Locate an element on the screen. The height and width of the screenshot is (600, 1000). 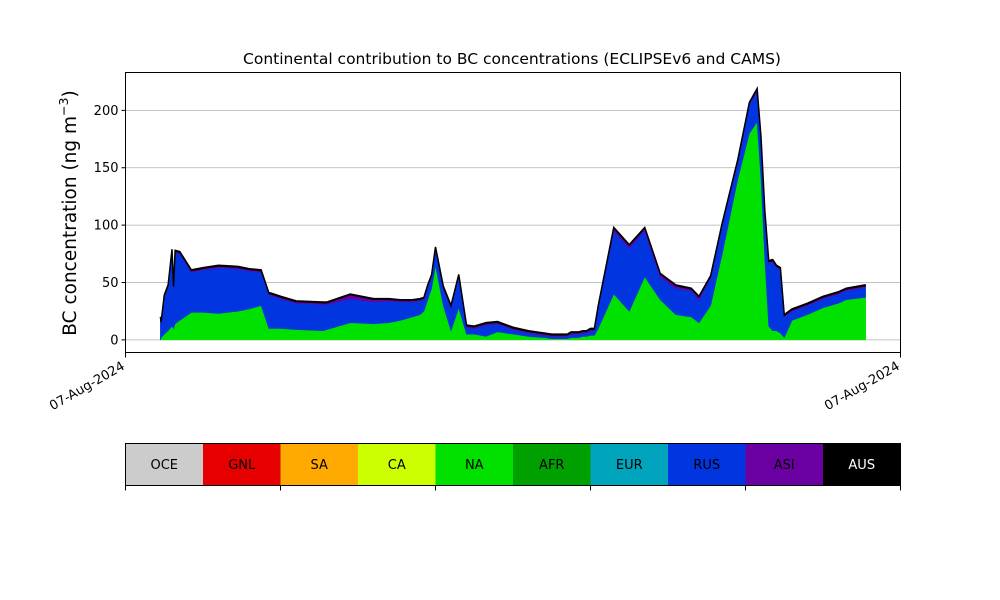
legend-label-afr: AFR is located at coordinates (551, 465).